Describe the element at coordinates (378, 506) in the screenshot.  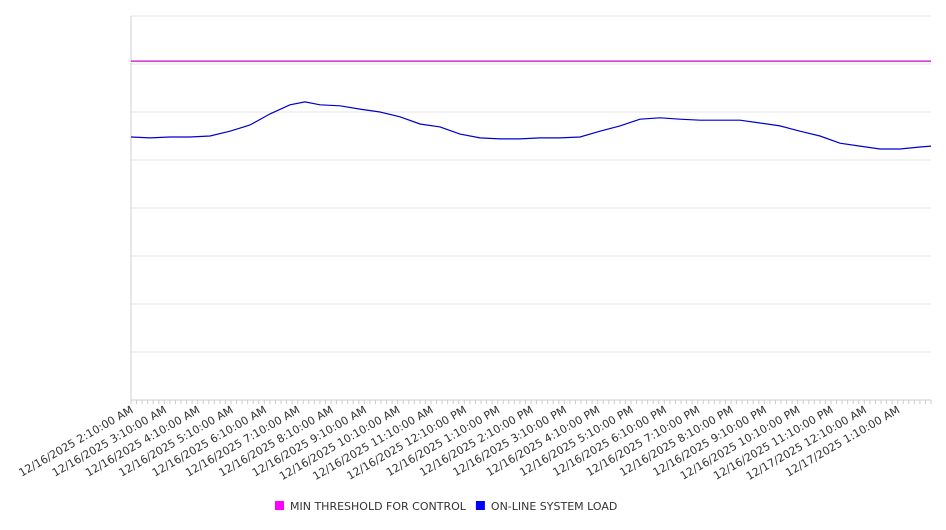
I see `legend-label: MIN THRESHOLD FOR CONTROL` at that location.